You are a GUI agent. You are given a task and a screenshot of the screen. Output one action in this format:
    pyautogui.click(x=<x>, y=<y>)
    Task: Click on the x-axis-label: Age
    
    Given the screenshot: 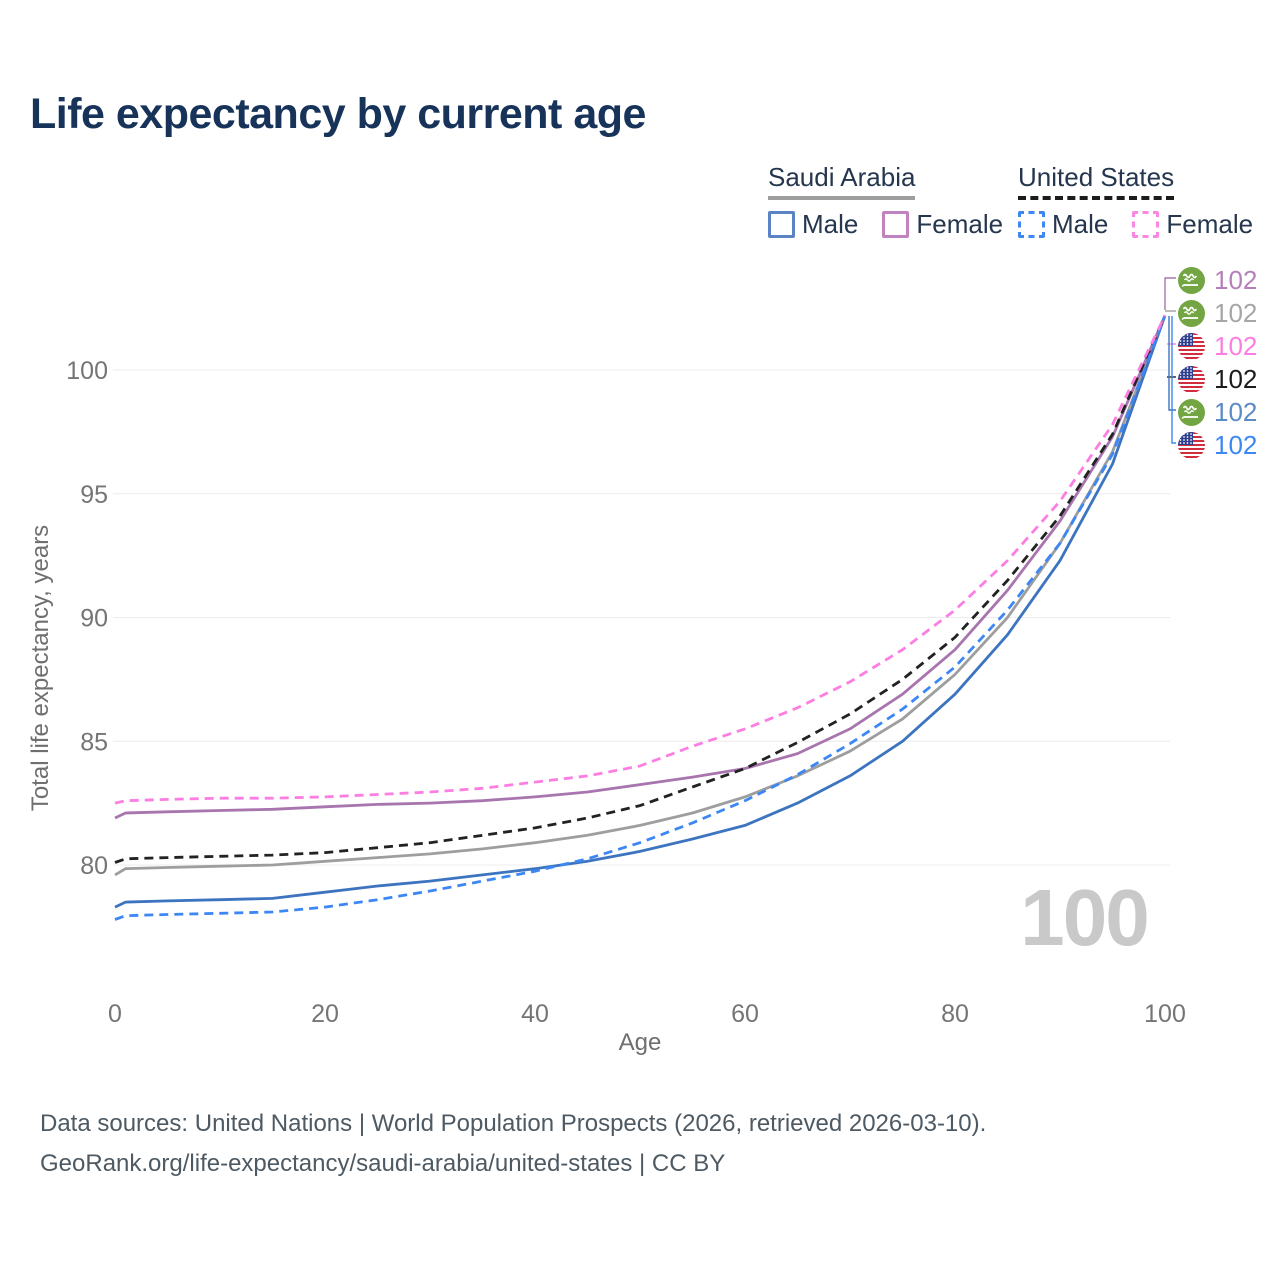 What is the action you would take?
    pyautogui.click(x=640, y=1042)
    